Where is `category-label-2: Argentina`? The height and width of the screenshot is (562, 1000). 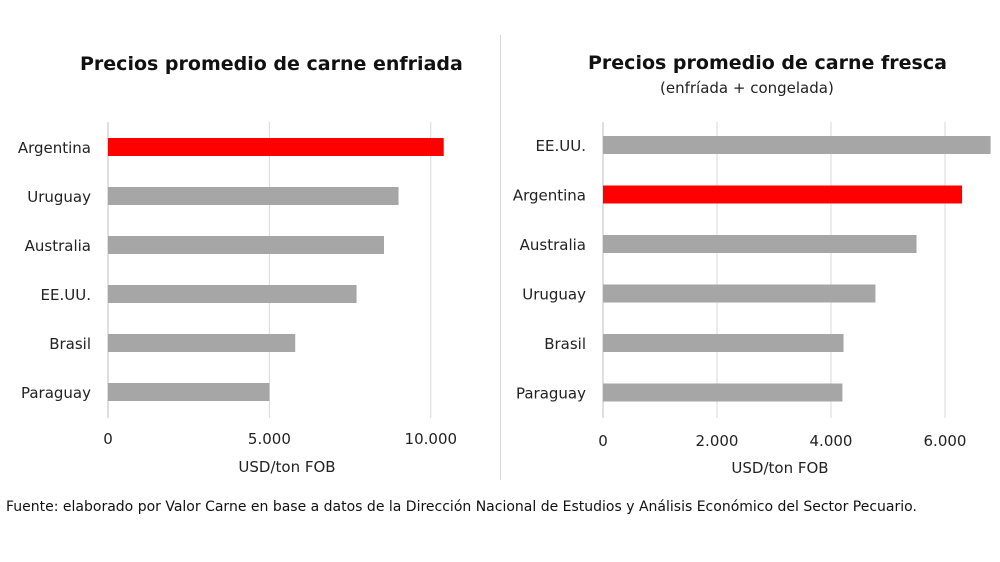
category-label-2: Argentina is located at coordinates (549, 196).